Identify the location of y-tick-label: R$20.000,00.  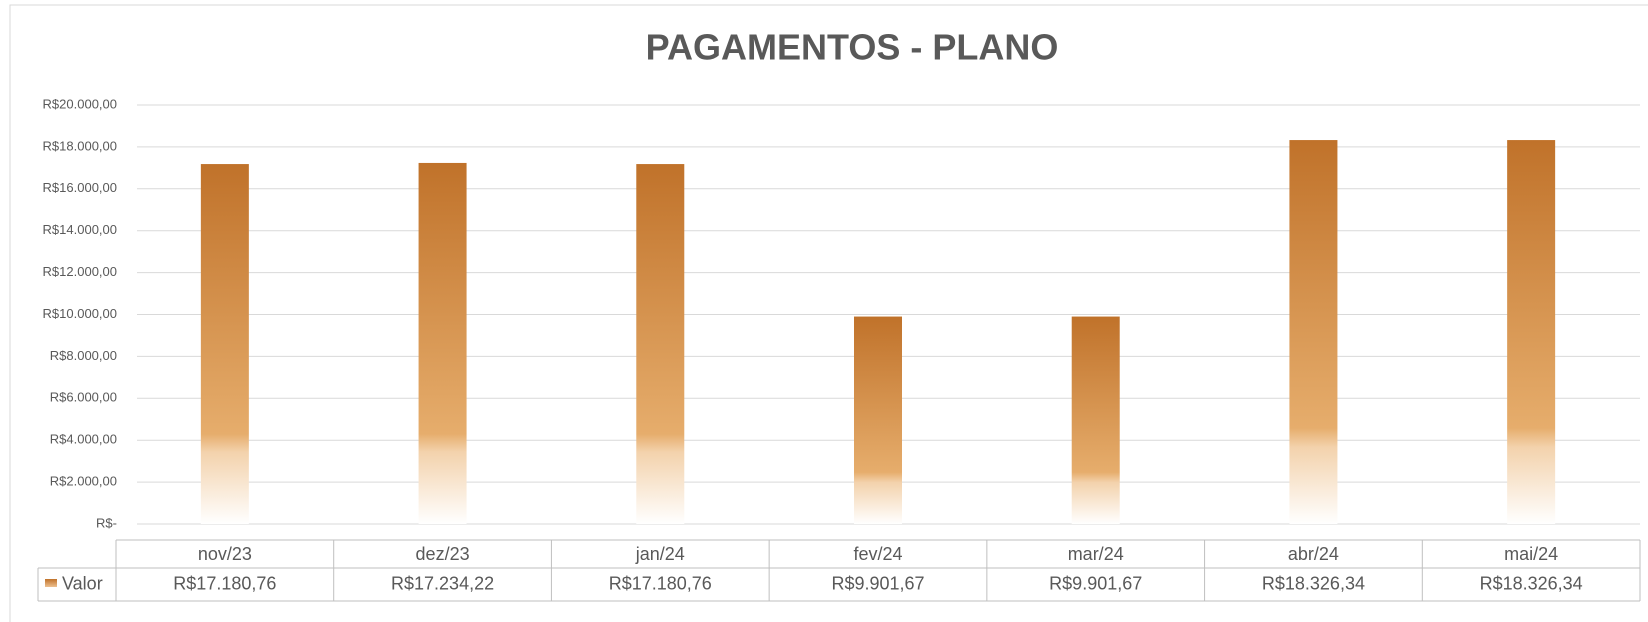
(80, 103).